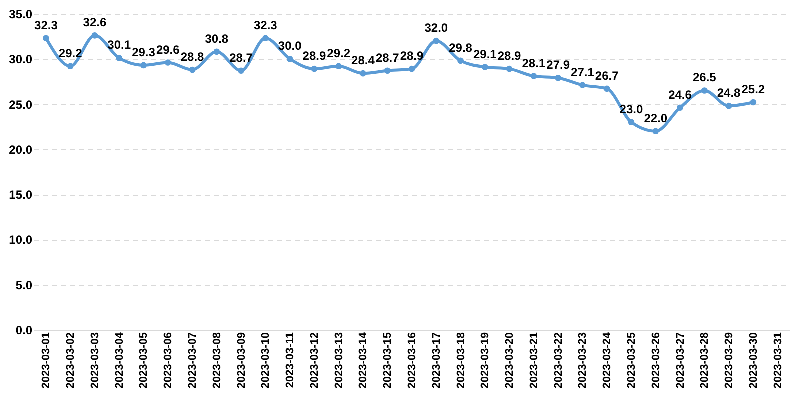 The width and height of the screenshot is (798, 397). I want to click on data-label: 28.8, so click(192, 57).